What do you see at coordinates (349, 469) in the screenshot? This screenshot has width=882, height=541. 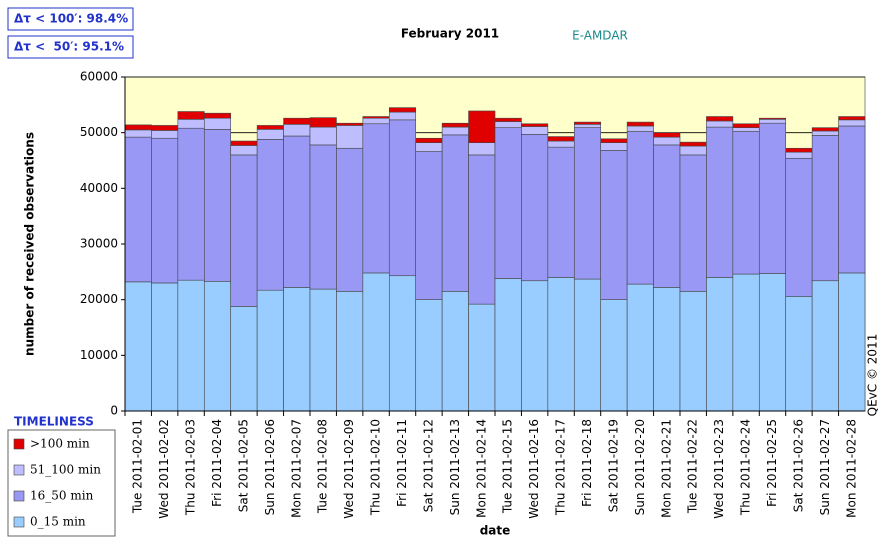 I see `x-tick-label: Wed 2011-02-09` at bounding box center [349, 469].